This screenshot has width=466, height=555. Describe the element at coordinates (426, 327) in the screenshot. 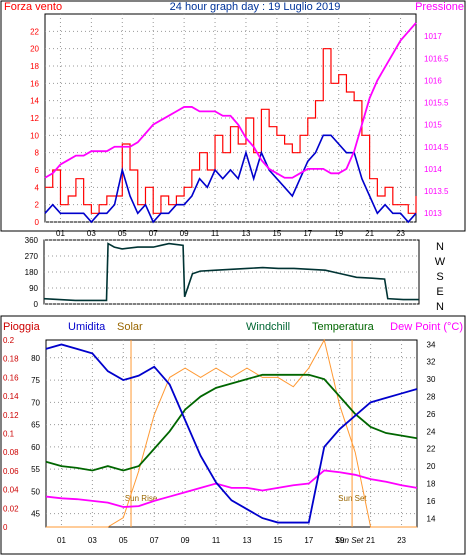

I see `dewpoint-legend: Dew Point (°C)` at that location.